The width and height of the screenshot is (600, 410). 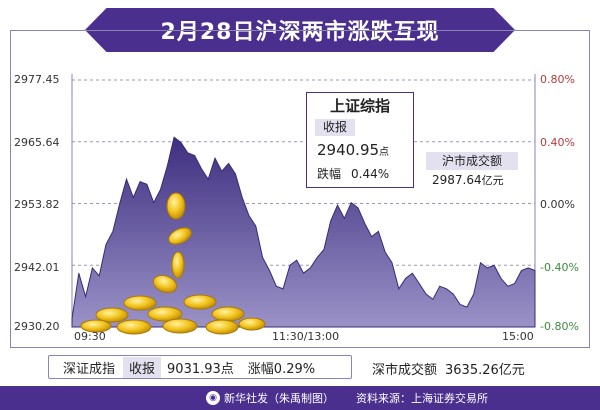 I want to click on footer-bar: ◉ 新华社发（朱禹制图） 资料来源：上海证券交易所, so click(x=300, y=398).